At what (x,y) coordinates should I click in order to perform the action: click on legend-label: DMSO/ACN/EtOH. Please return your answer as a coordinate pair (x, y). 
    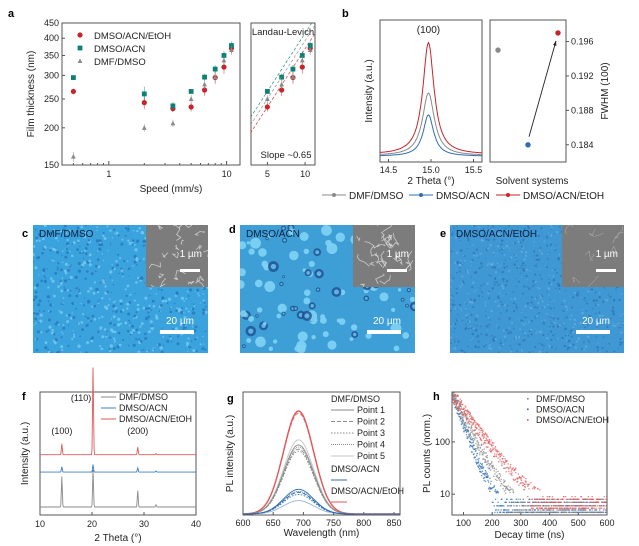
    Looking at the image, I should click on (155, 419).